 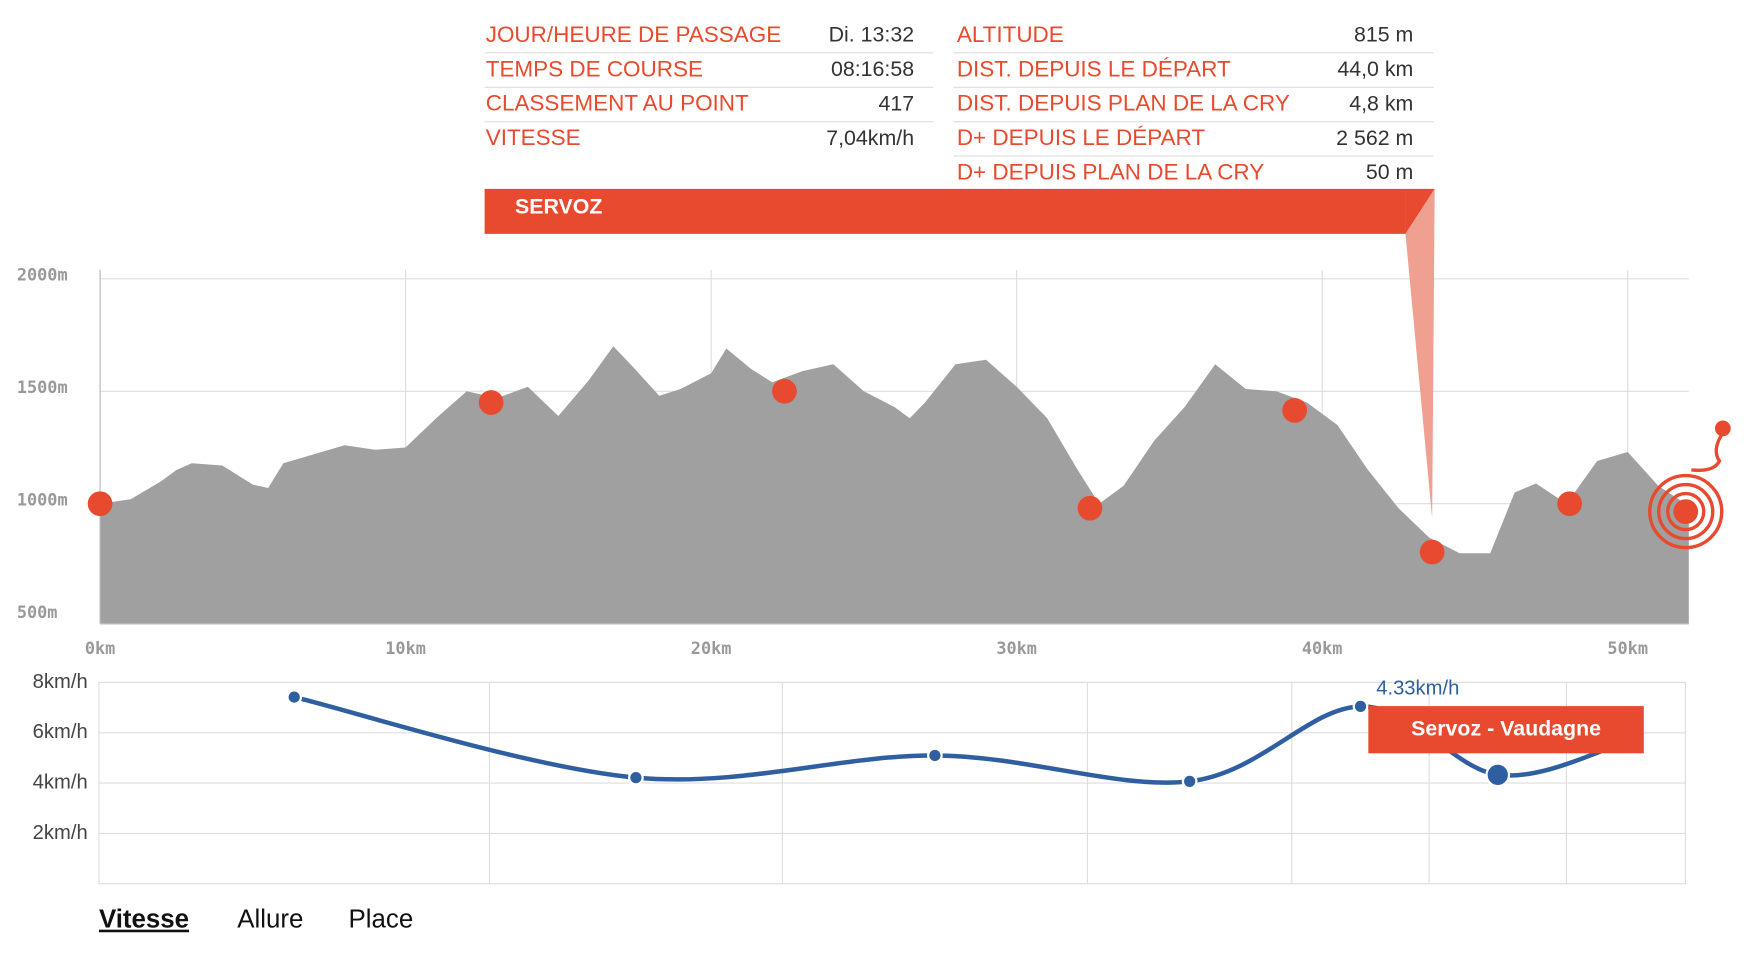 I want to click on tooltip-label: Servoz - Vaudagne, so click(x=1506, y=728).